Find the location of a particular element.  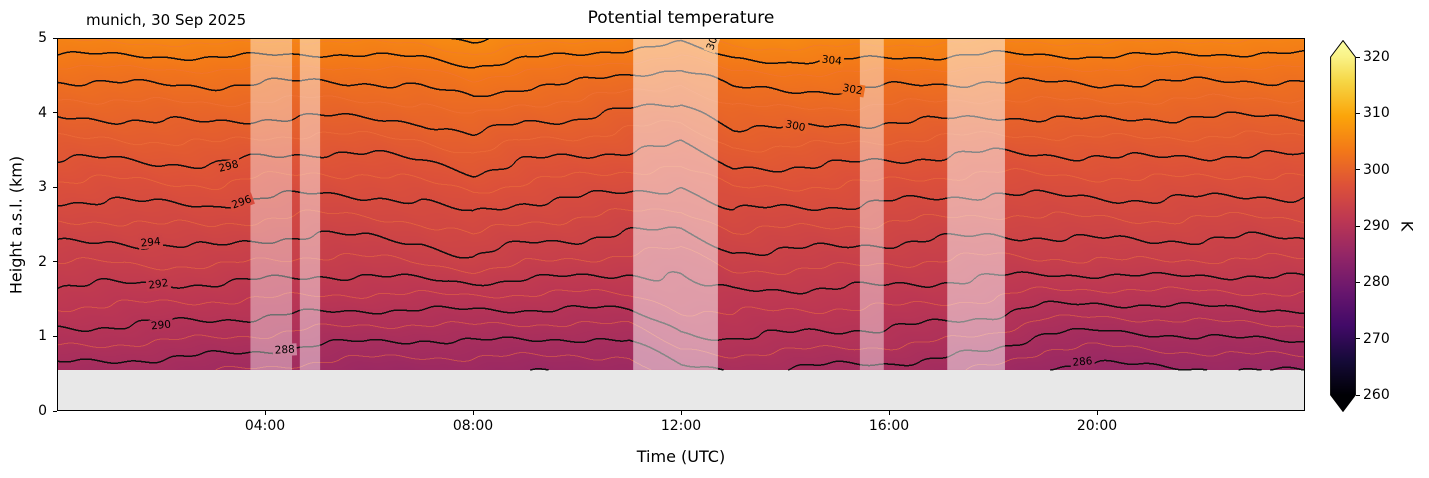

y-tick-label: 3 is located at coordinates (42, 187).